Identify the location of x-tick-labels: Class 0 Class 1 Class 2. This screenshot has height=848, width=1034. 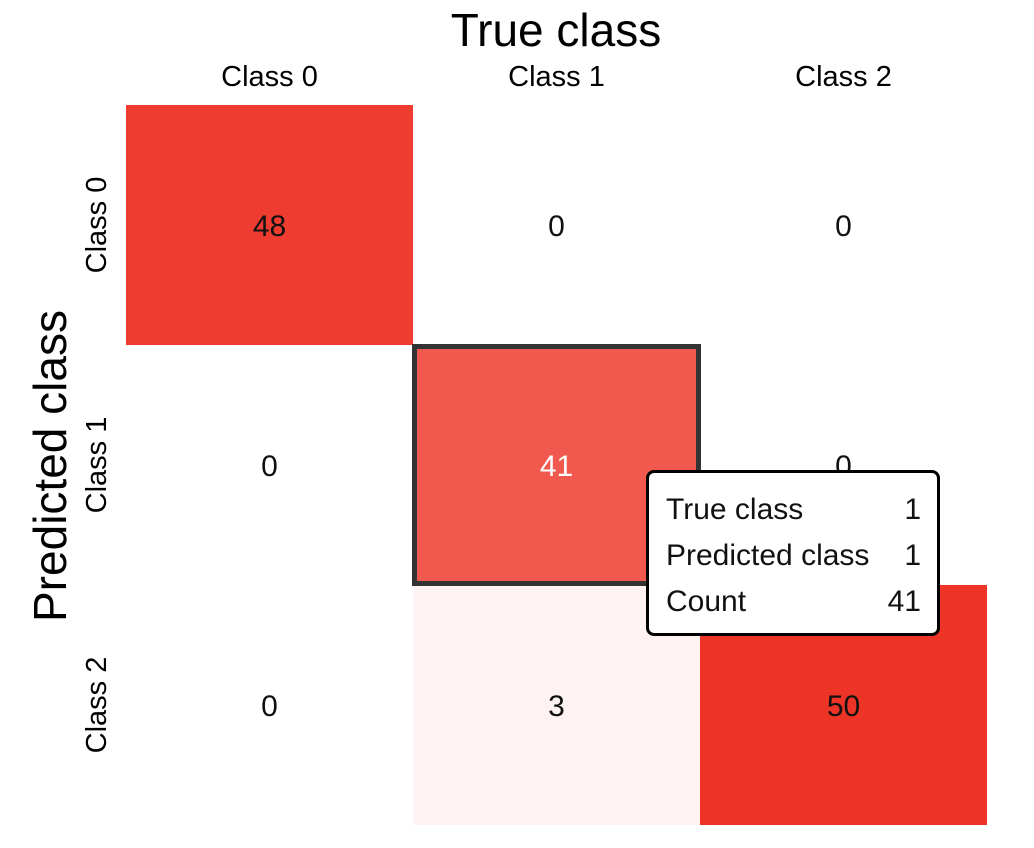
(556, 77).